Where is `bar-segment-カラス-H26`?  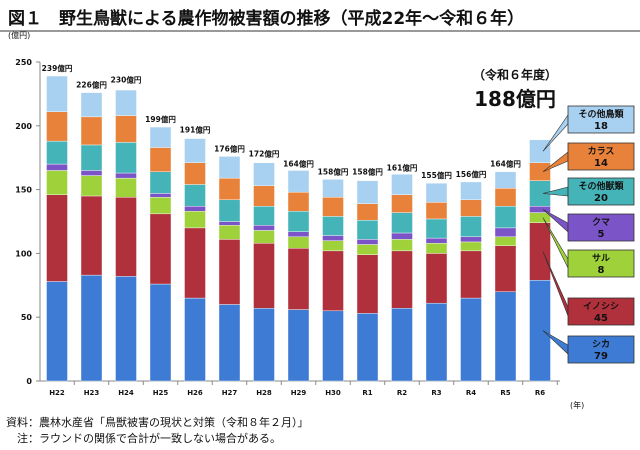
bar-segment-カラス-H26 is located at coordinates (195, 173).